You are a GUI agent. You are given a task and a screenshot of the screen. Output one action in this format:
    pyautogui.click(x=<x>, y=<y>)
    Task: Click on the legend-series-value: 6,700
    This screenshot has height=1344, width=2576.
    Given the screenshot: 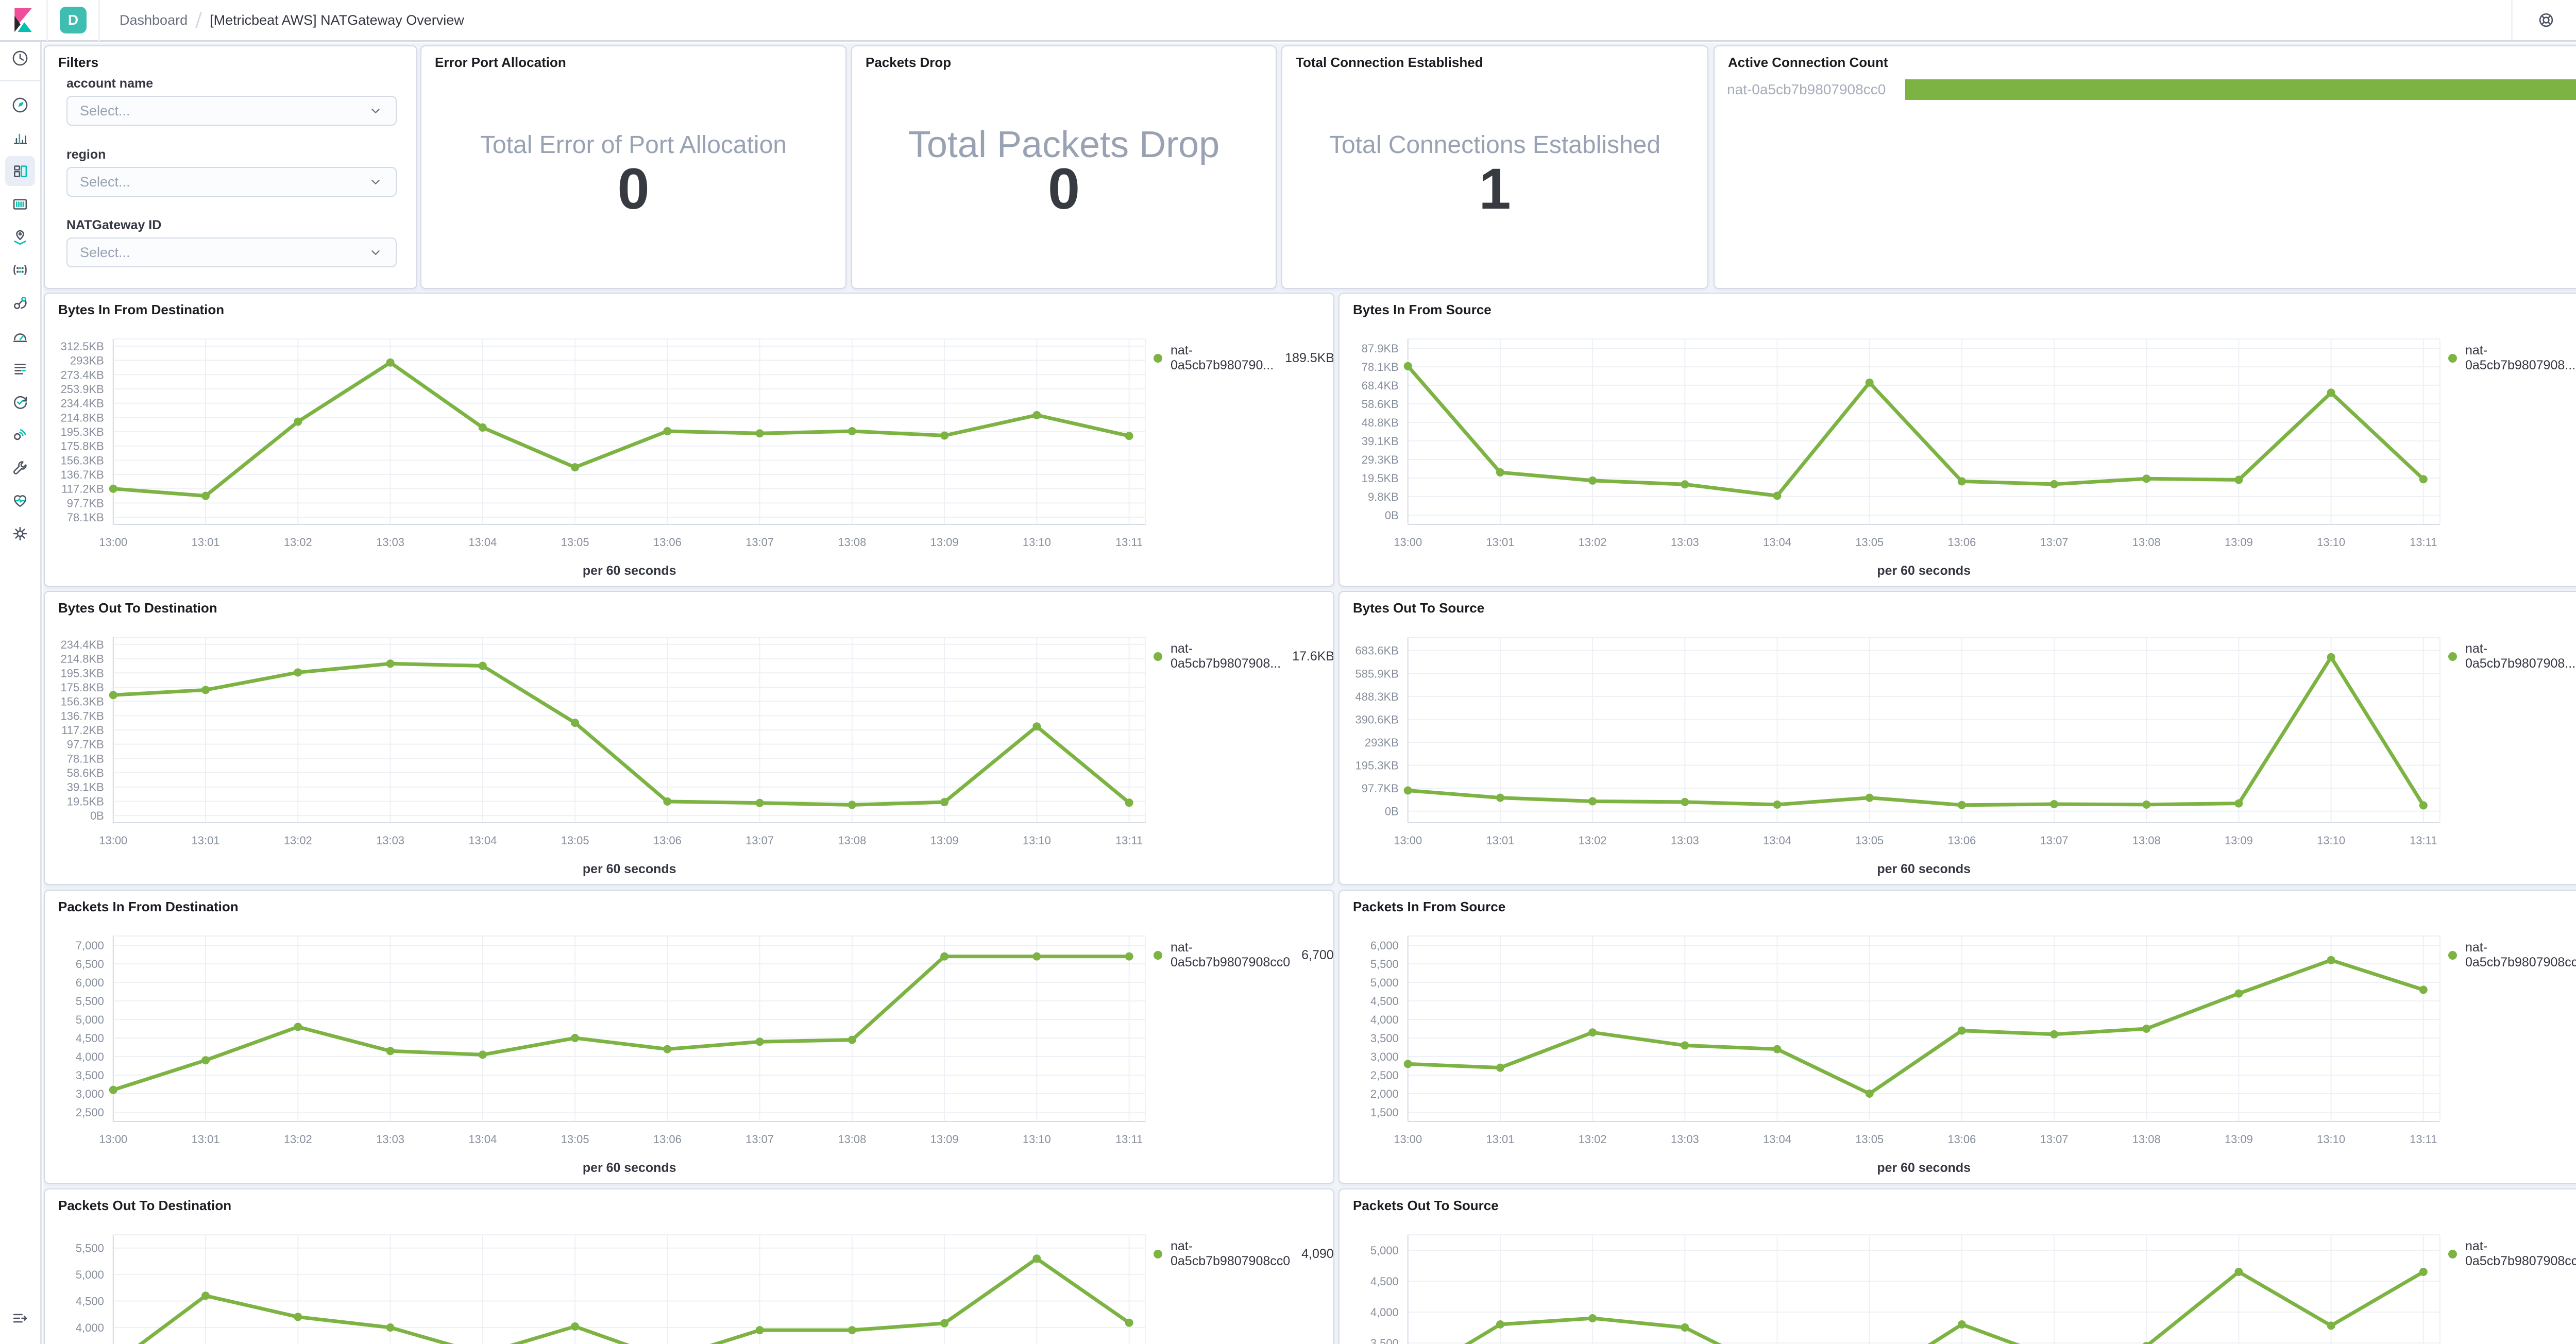 What is the action you would take?
    pyautogui.click(x=1318, y=954)
    